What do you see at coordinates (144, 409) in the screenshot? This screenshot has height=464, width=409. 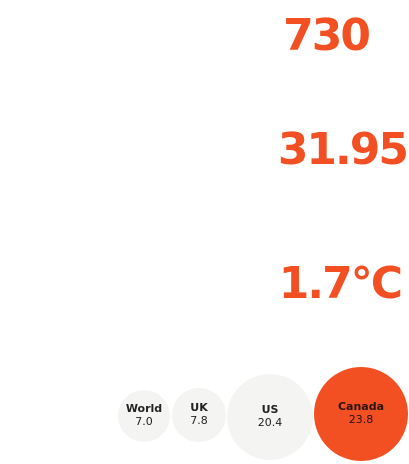 I see `bubble-label: World` at bounding box center [144, 409].